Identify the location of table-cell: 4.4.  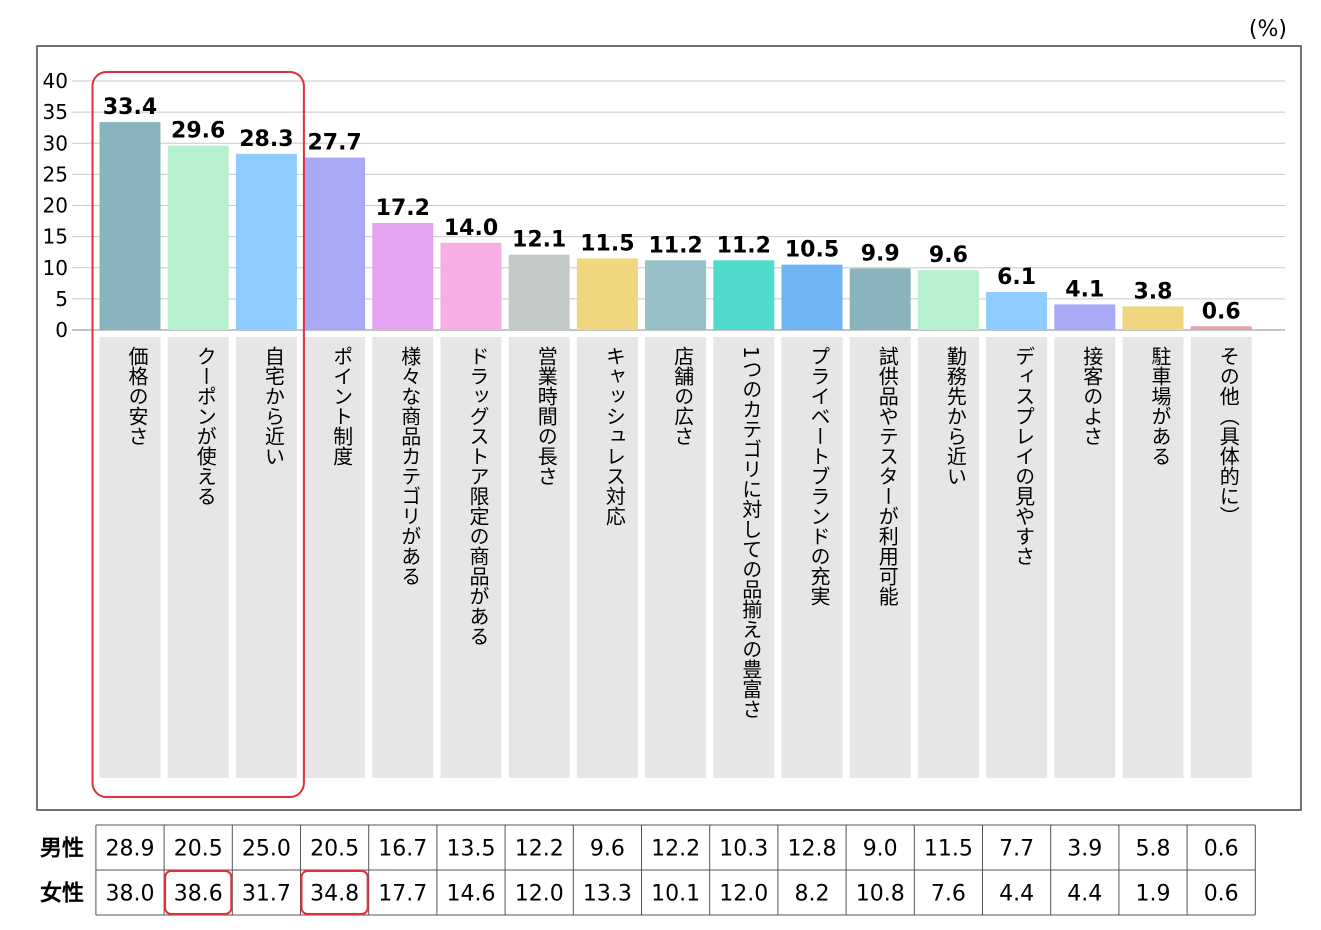
(1084, 894).